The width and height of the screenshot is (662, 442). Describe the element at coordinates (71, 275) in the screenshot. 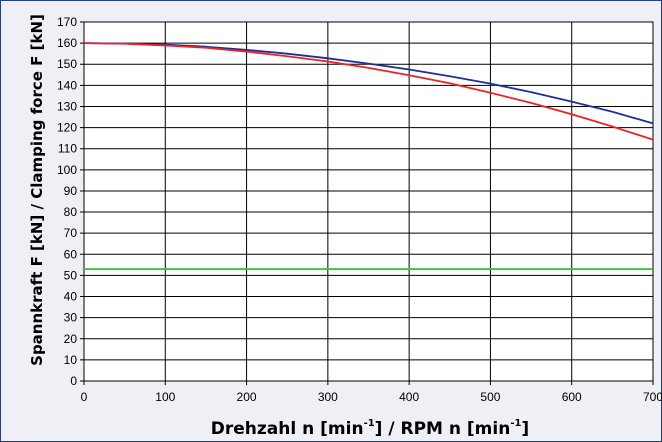

I see `y-tick-label: 50` at that location.